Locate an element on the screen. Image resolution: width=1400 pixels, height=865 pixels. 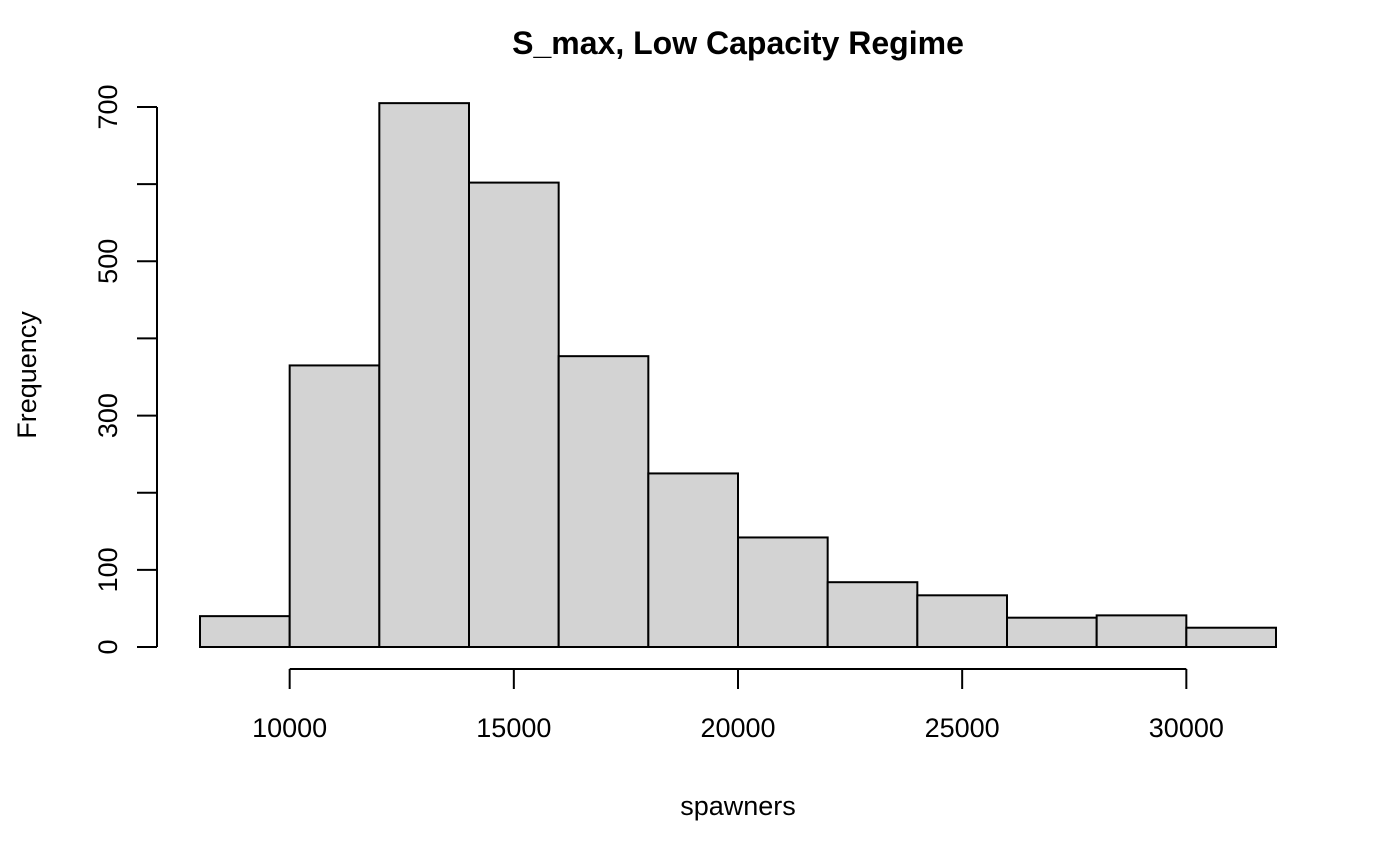
y-axis: 0 100 300 500 700 is located at coordinates (125, 369).